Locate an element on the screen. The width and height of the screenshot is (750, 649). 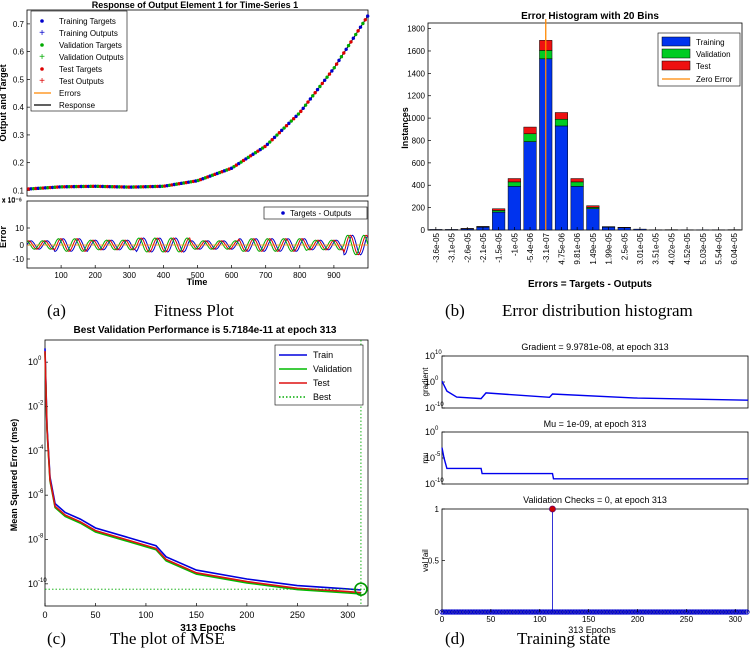
training-valfail-point is located at coordinates (745, 612).